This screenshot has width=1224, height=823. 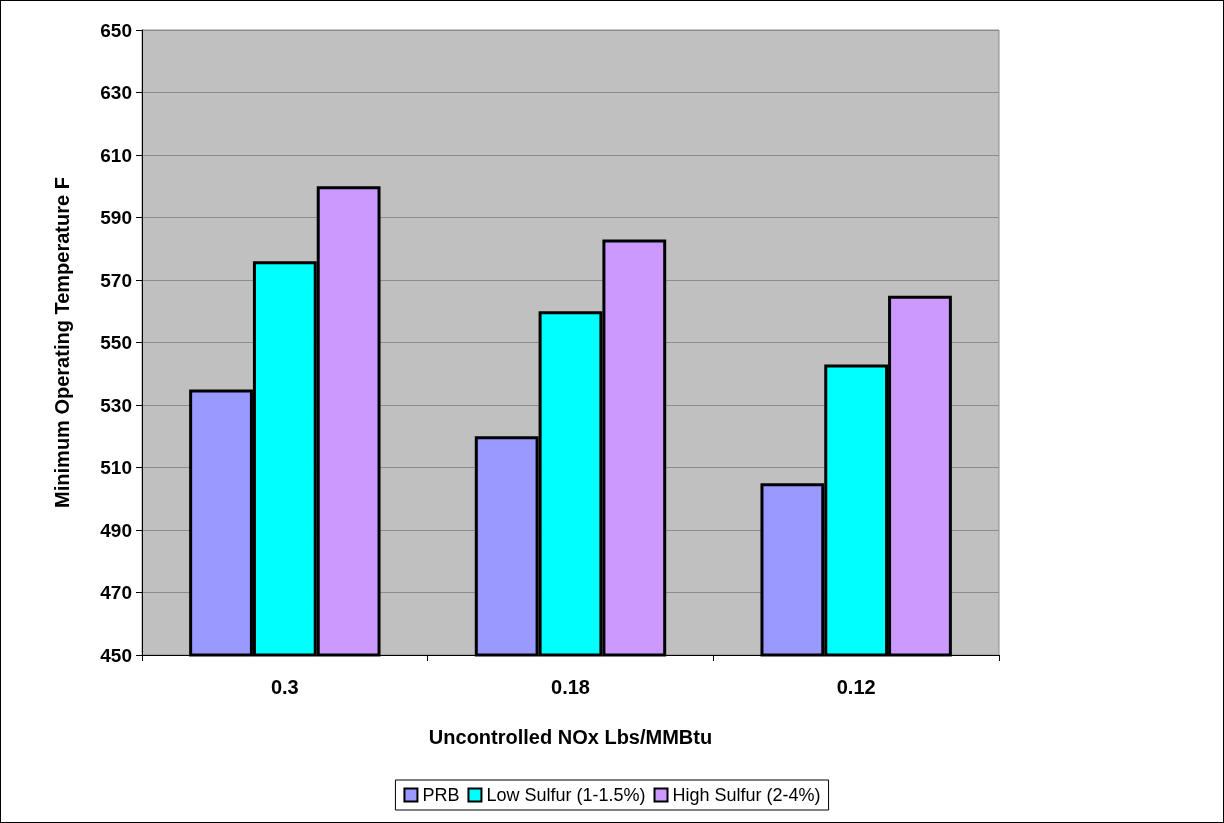 I want to click on y-tick-label: 450, so click(x=116, y=655).